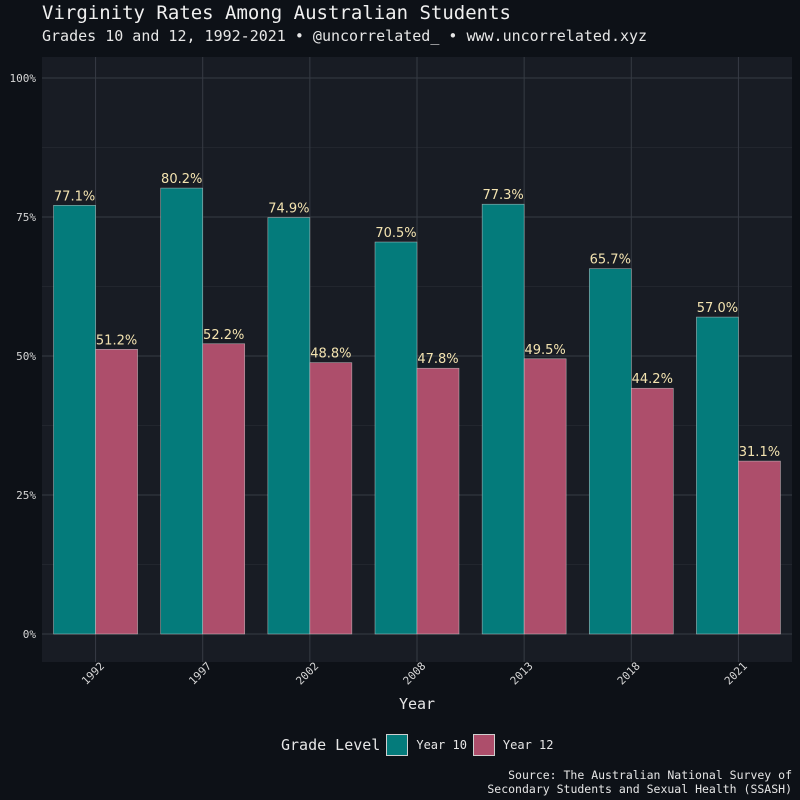 The height and width of the screenshot is (800, 800). I want to click on legend-item-year-12: Year 12, so click(513, 745).